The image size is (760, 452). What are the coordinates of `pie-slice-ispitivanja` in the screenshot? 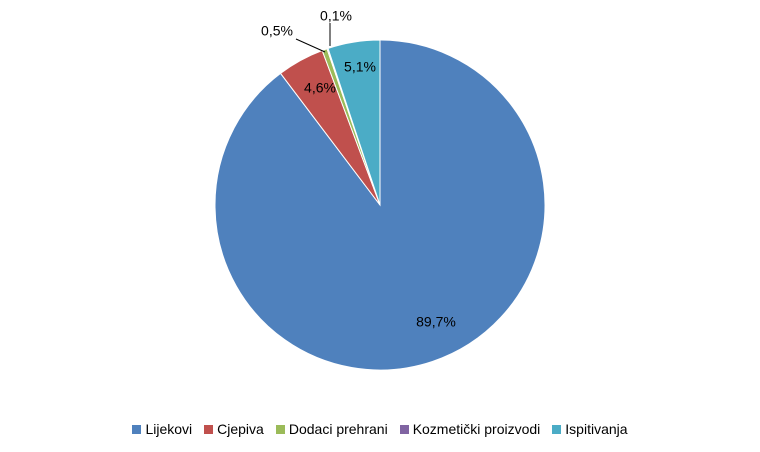 It's located at (354, 122).